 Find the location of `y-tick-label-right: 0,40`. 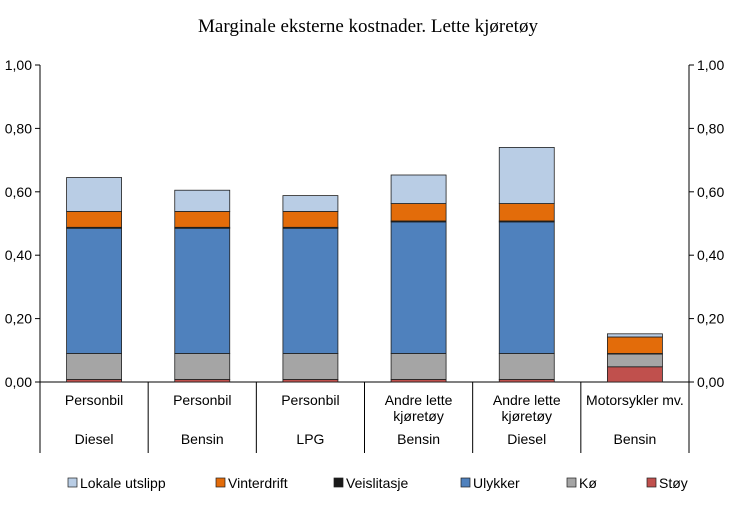

y-tick-label-right: 0,40 is located at coordinates (710, 255).